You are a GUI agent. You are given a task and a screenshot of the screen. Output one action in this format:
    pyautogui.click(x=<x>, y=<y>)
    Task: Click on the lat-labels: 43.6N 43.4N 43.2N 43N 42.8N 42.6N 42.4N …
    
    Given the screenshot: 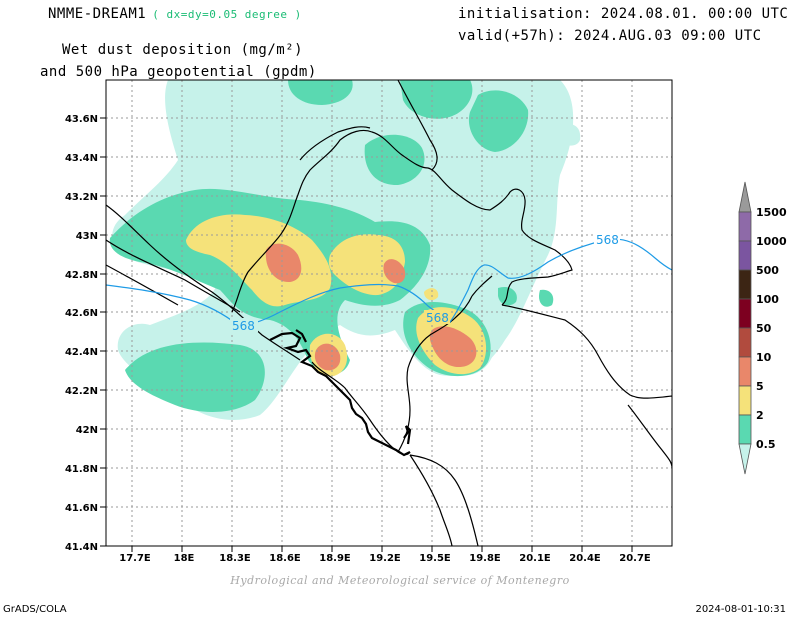 What is the action you would take?
    pyautogui.click(x=81, y=333)
    